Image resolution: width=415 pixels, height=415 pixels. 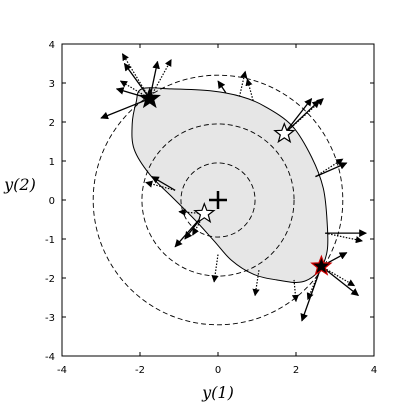 I want to click on x-tick-label: 4, so click(x=374, y=370).